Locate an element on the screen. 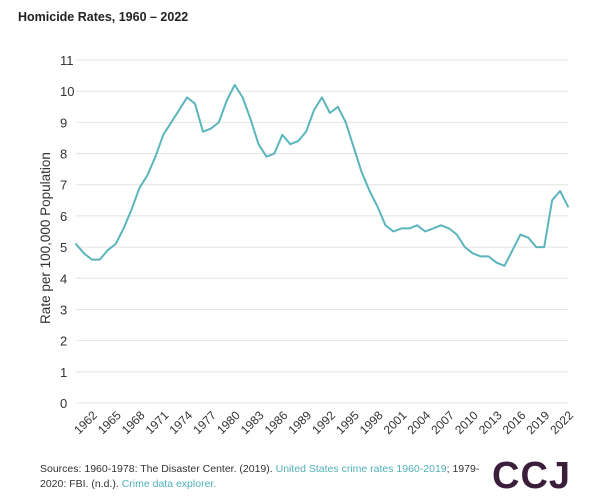 This screenshot has height=502, width=600. x-tick-label: 2013 is located at coordinates (490, 422).